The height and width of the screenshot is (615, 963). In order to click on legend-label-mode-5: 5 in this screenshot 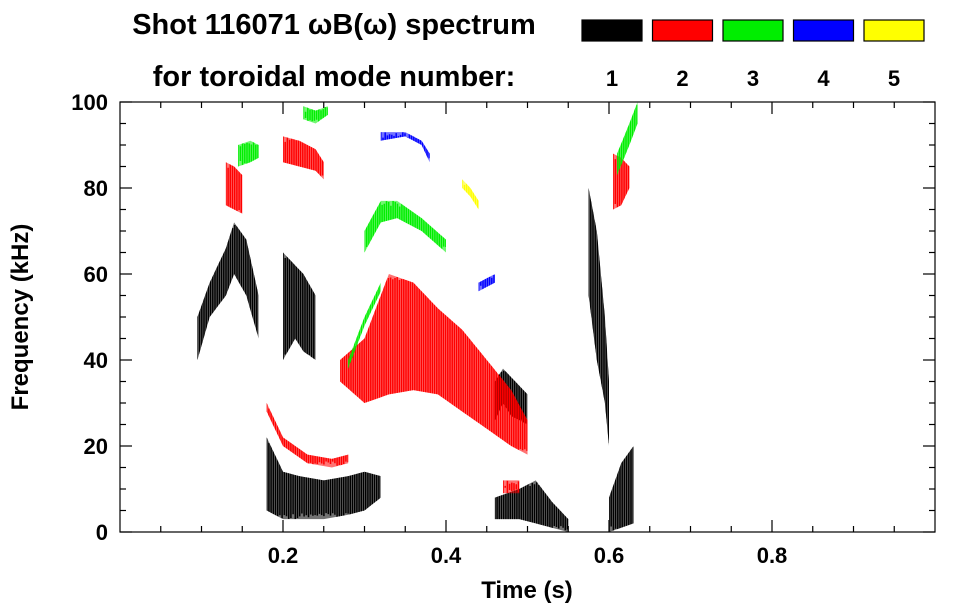, I will do `click(894, 78)`.